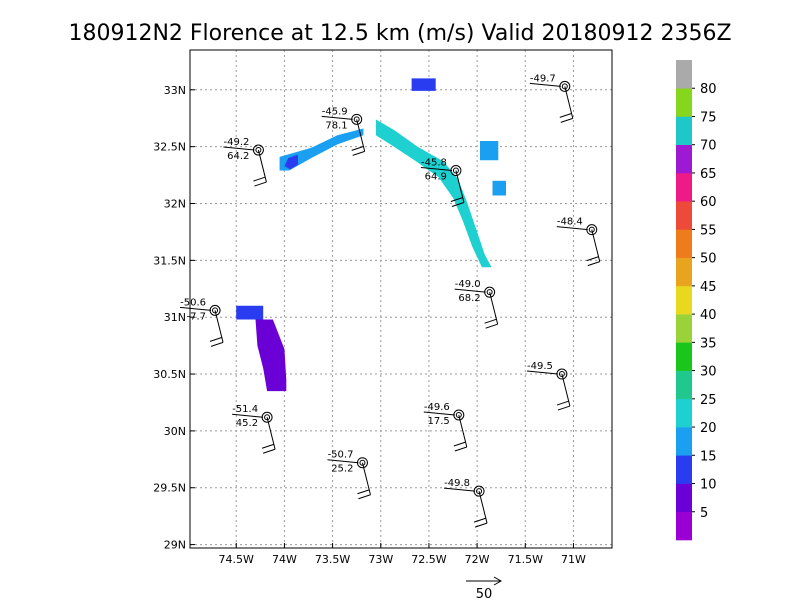  I want to click on station: -49.7, so click(551, 98).